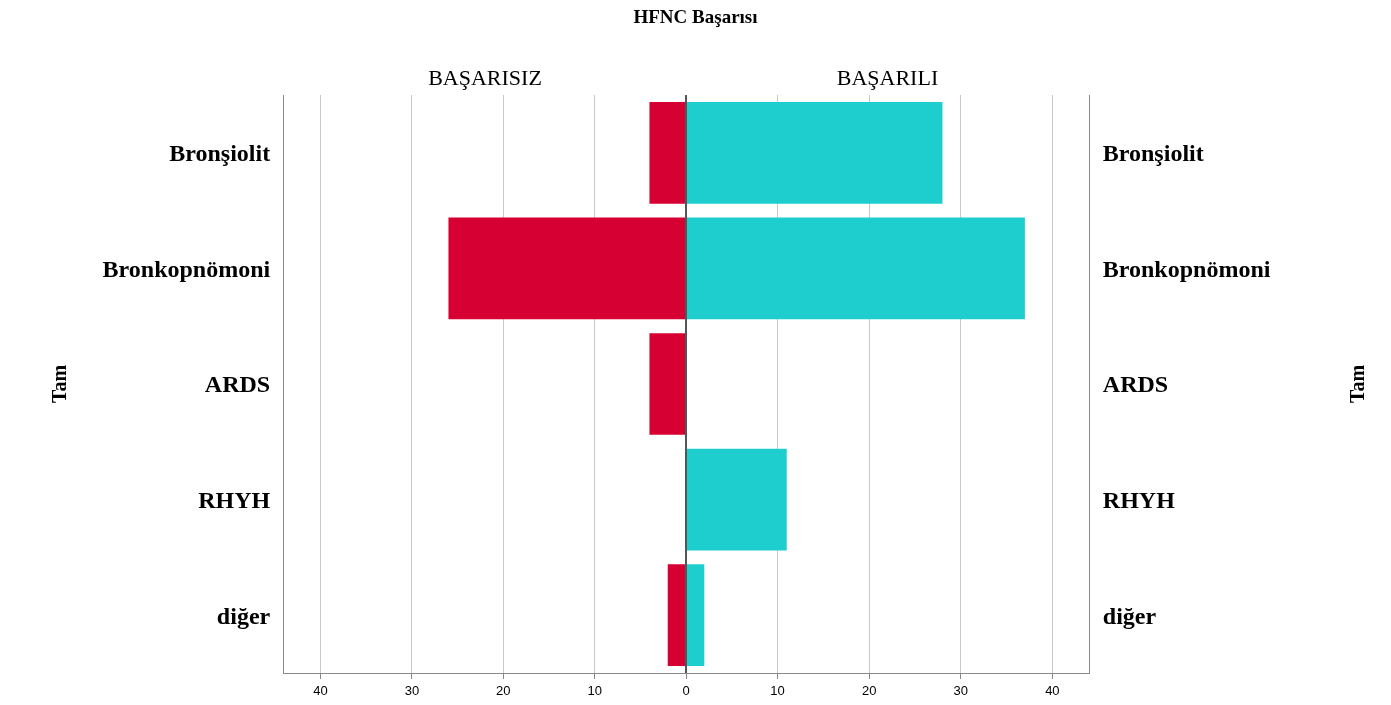  What do you see at coordinates (695, 17) in the screenshot?
I see `chart-title: HFNC Başarısı` at bounding box center [695, 17].